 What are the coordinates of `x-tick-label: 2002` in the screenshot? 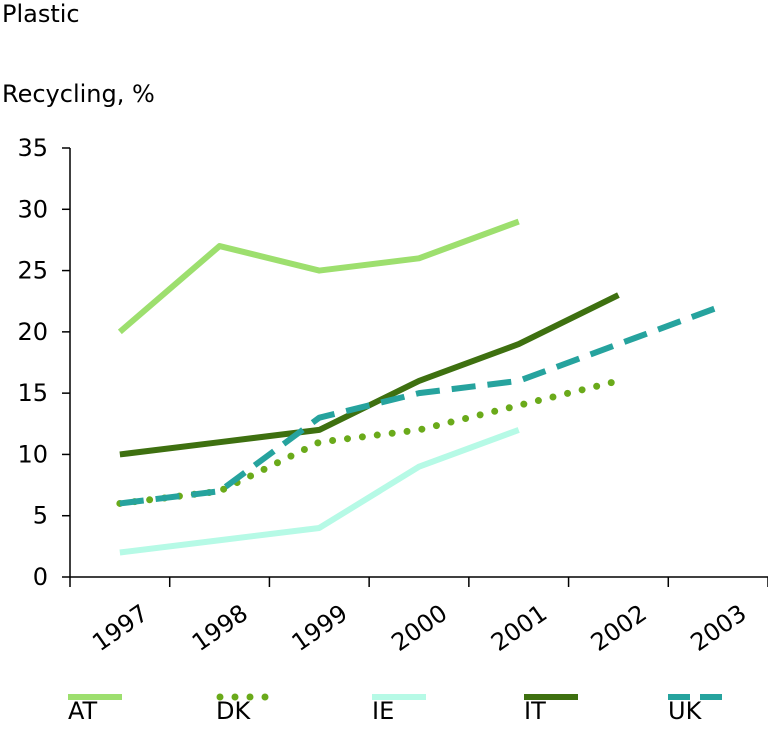 It's located at (619, 628).